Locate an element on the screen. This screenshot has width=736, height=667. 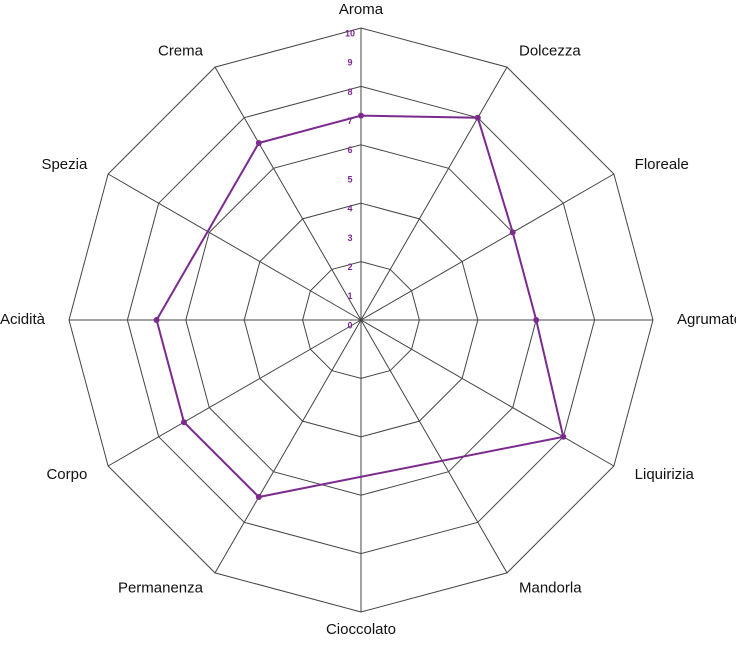
tick-label: 7 is located at coordinates (349, 121).